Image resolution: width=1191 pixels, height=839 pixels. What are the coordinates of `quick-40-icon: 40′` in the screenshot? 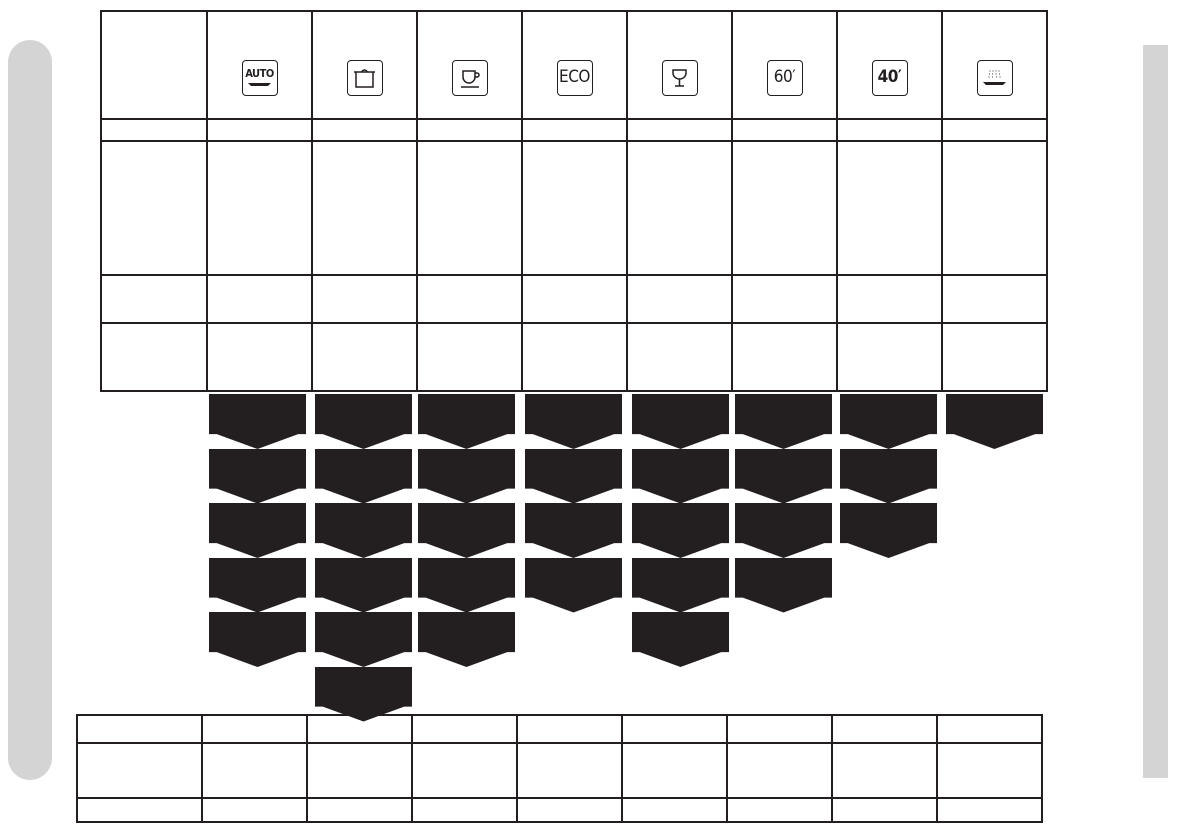 It's located at (889, 78).